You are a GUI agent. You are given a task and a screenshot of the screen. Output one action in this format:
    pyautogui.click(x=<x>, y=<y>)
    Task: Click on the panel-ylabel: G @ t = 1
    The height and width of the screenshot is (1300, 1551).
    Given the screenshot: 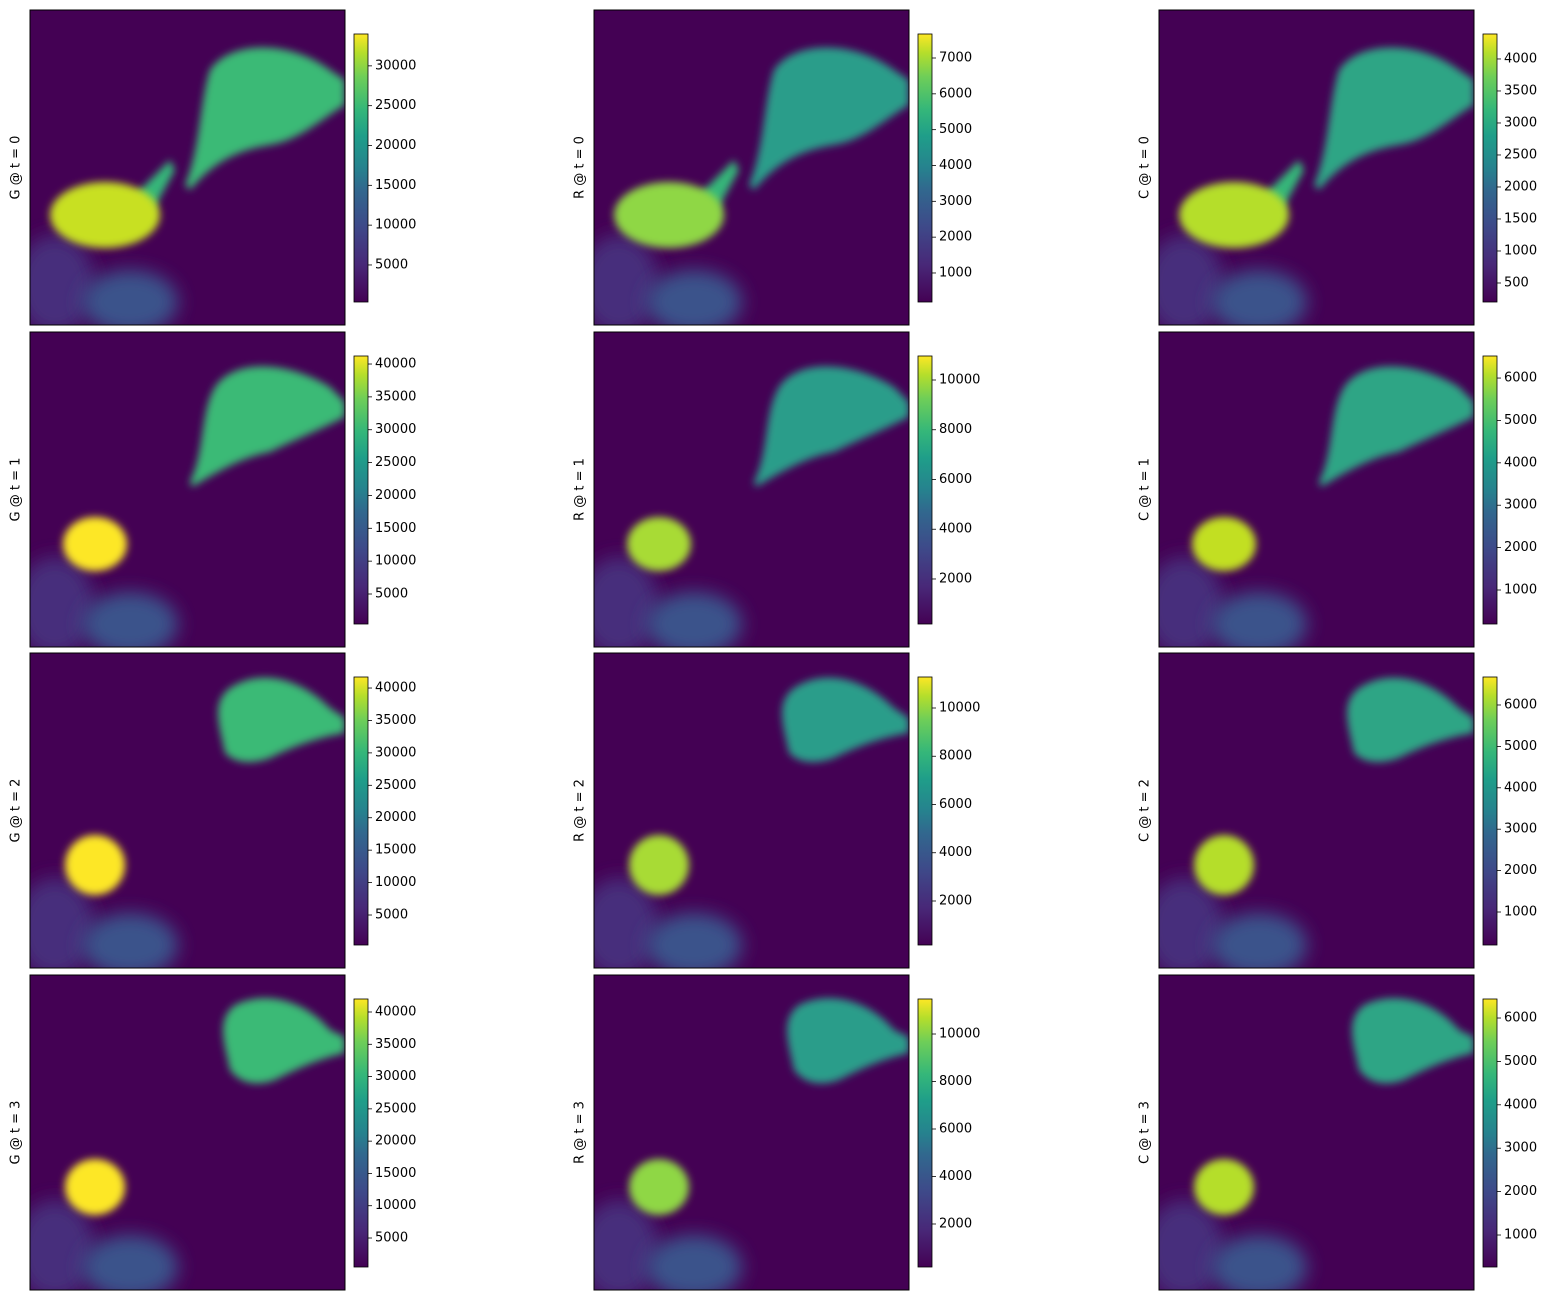 What is the action you would take?
    pyautogui.click(x=16, y=490)
    